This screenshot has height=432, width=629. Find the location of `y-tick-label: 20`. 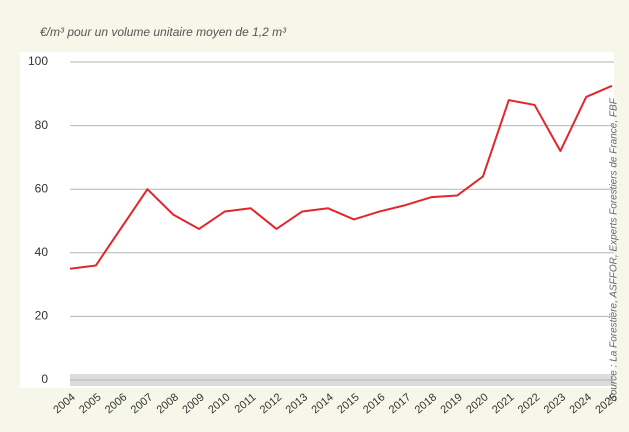

y-tick-label: 20 is located at coordinates (42, 316).